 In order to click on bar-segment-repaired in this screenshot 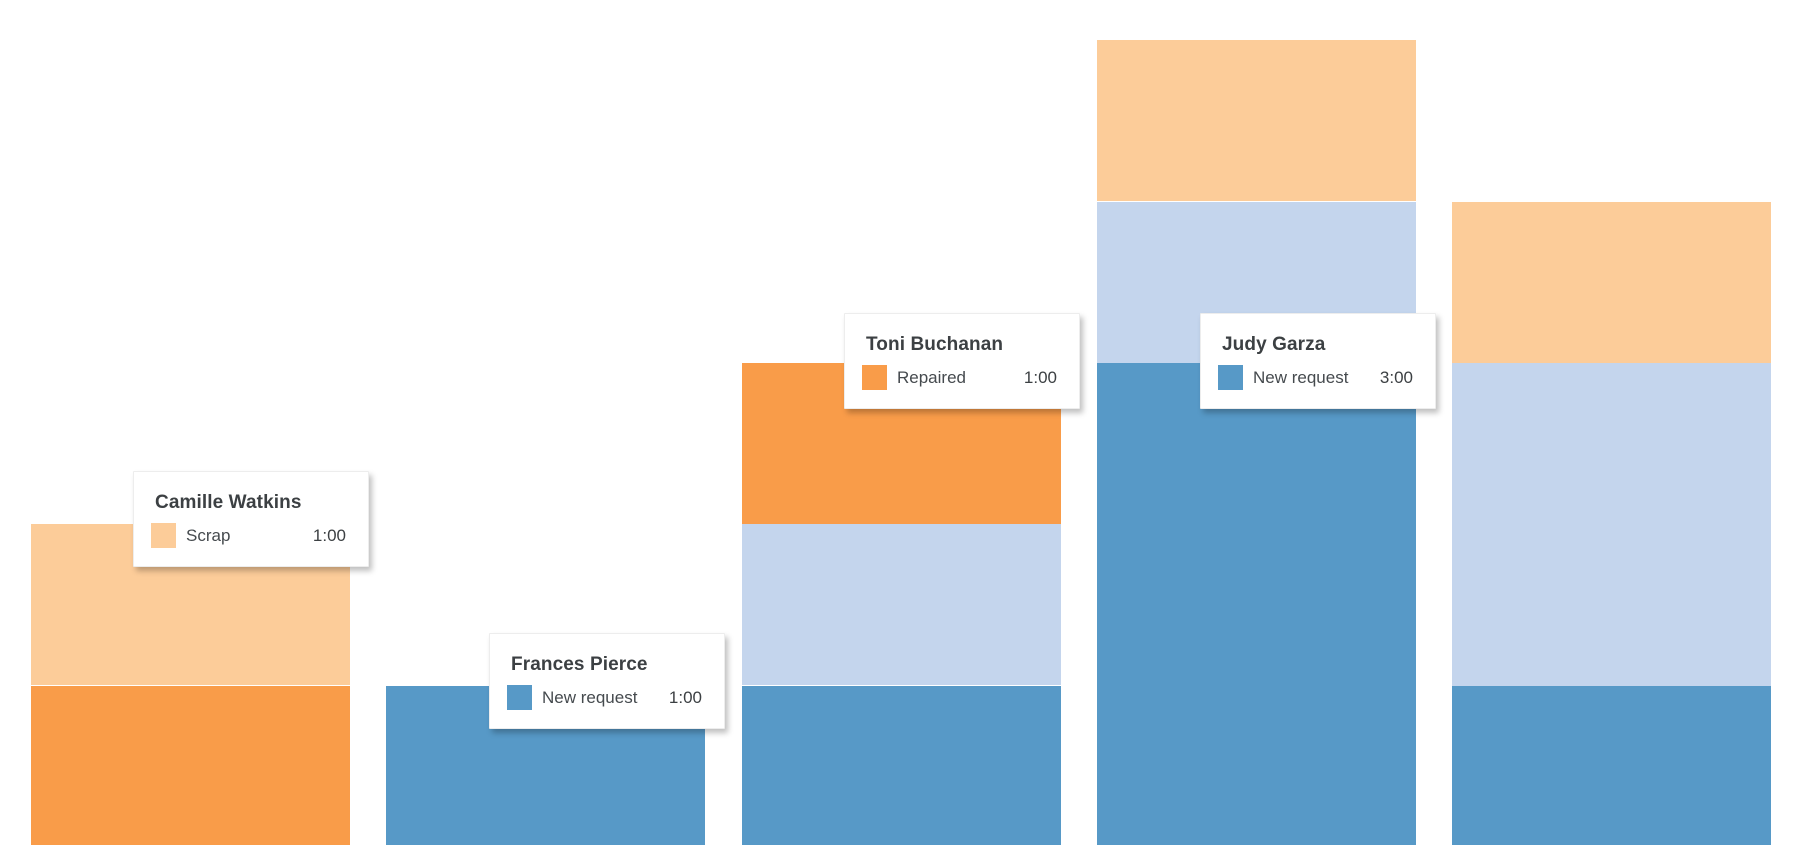, I will do `click(190, 765)`.